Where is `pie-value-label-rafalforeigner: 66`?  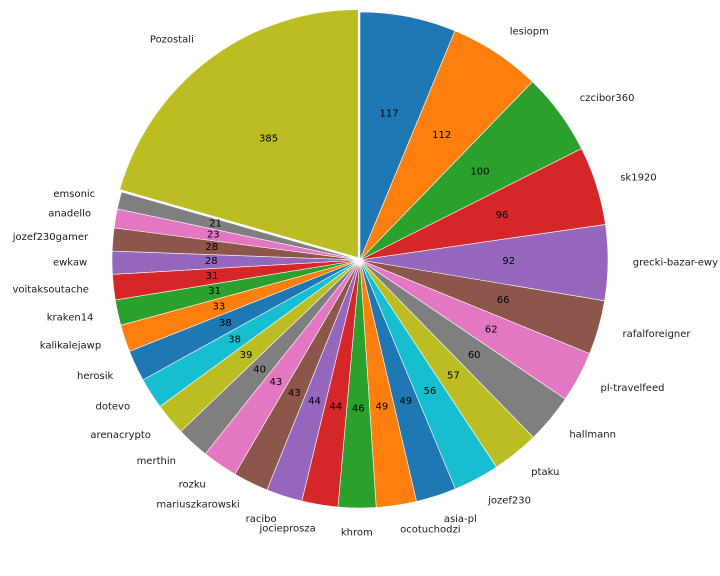
pie-value-label-rafalforeigner: 66 is located at coordinates (503, 300).